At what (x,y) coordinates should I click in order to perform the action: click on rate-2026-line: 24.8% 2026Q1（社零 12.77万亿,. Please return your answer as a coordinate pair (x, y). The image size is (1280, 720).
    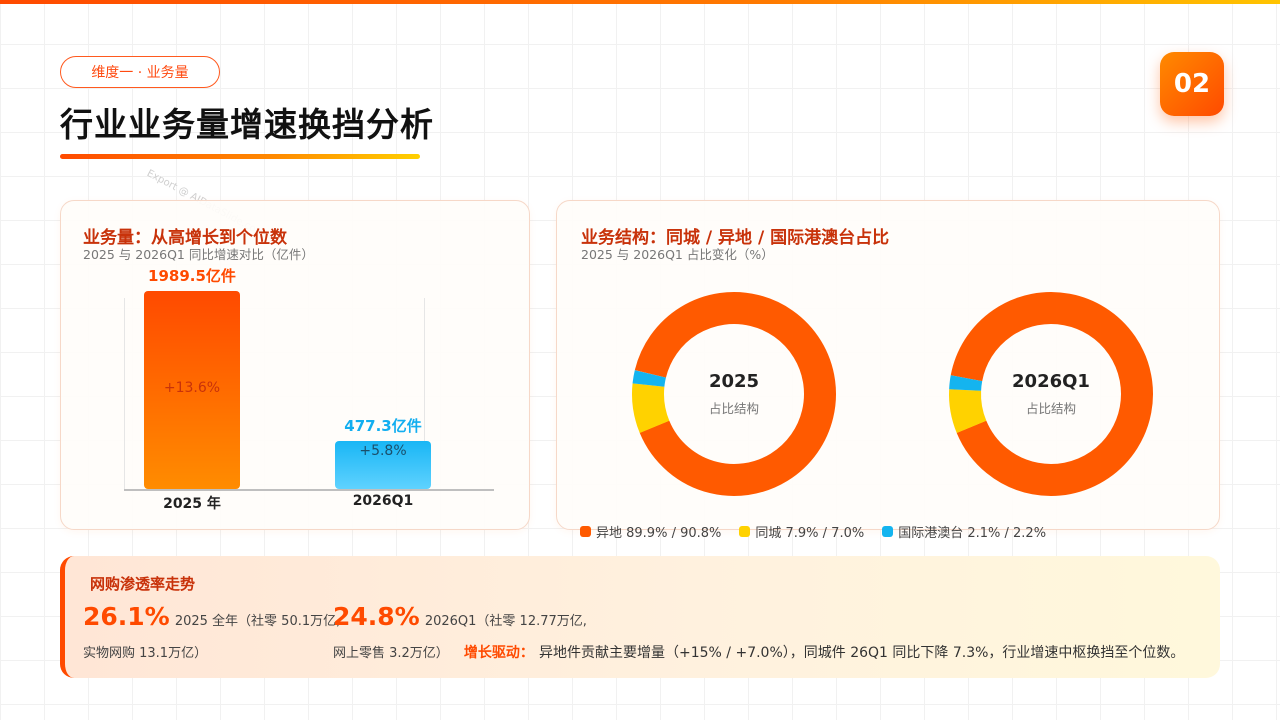
    Looking at the image, I should click on (460, 616).